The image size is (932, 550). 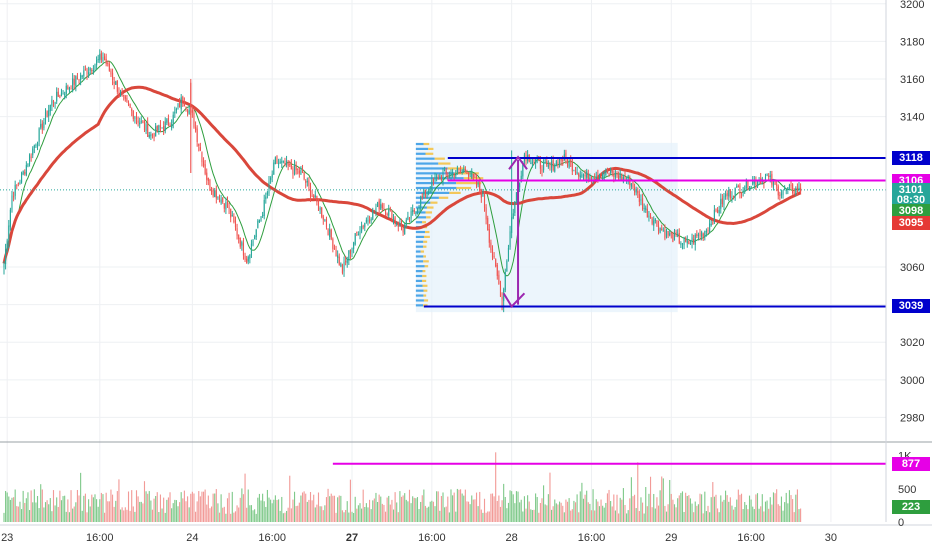 I want to click on drawing-tools, so click(x=515, y=232).